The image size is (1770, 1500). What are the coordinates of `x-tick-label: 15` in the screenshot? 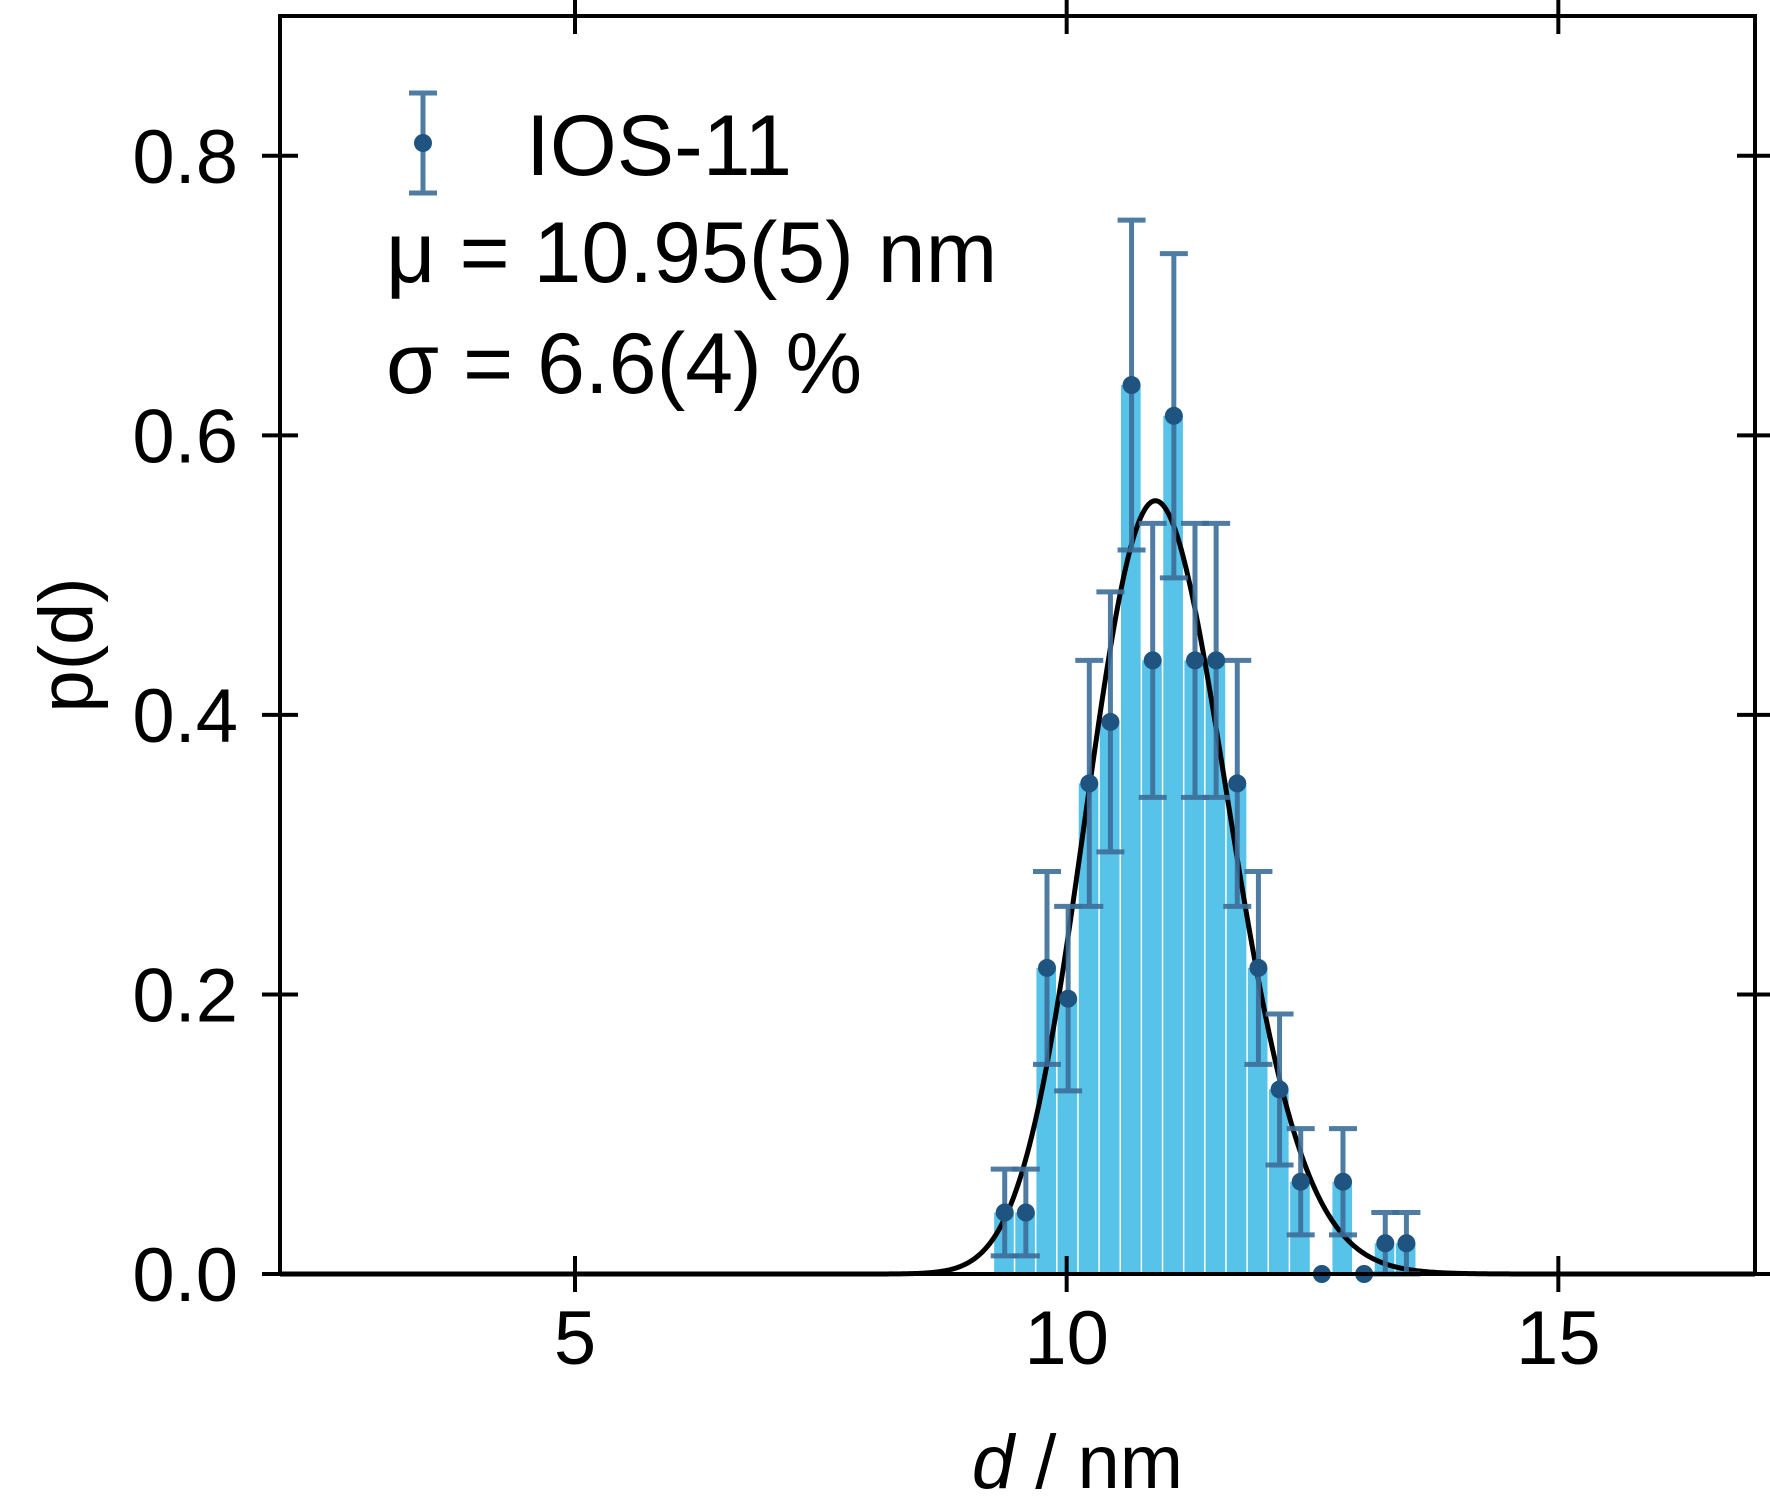 It's located at (1558, 1338).